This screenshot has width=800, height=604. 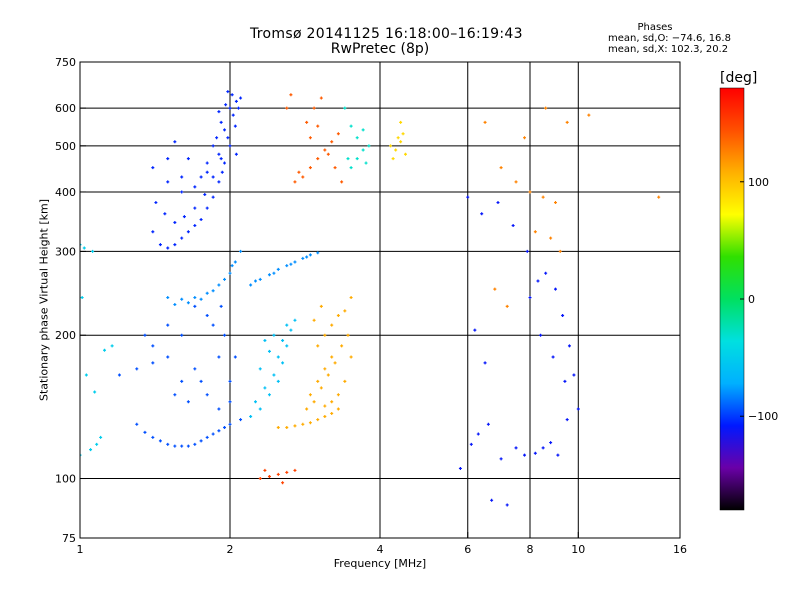 I want to click on x-axis-label: Frequency [MHz], so click(x=380, y=563).